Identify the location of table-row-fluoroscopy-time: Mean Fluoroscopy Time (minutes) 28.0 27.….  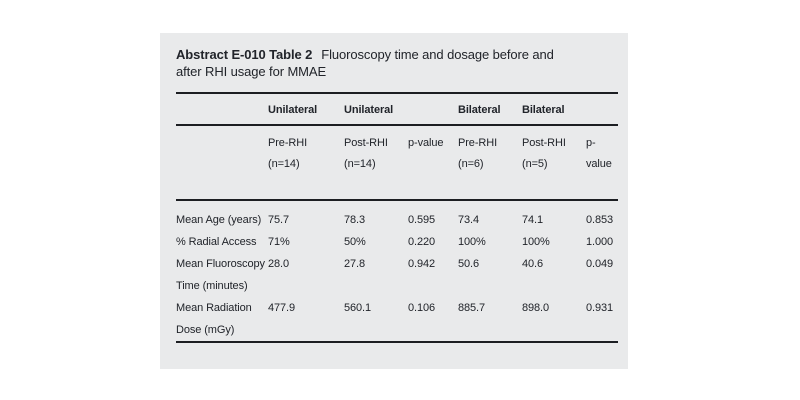
(397, 275).